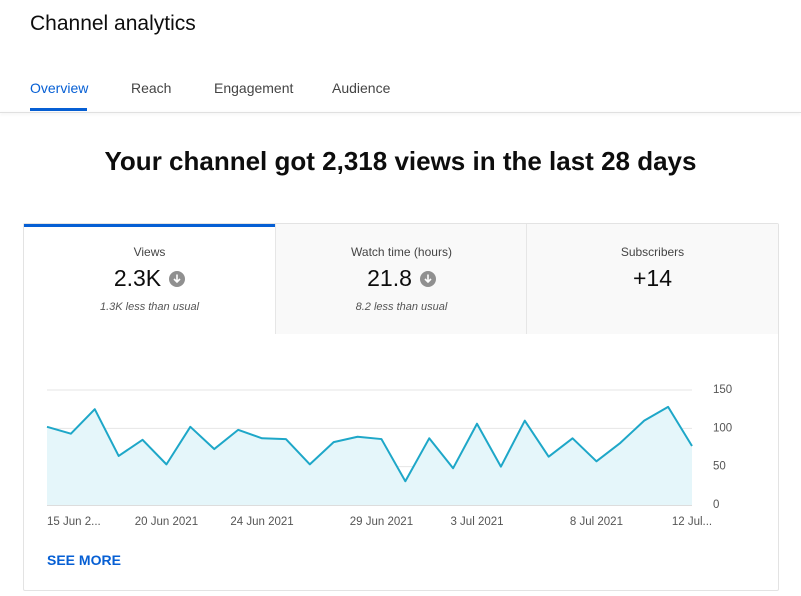 This screenshot has height=596, width=801. What do you see at coordinates (254, 88) in the screenshot?
I see `tab: Engagement` at bounding box center [254, 88].